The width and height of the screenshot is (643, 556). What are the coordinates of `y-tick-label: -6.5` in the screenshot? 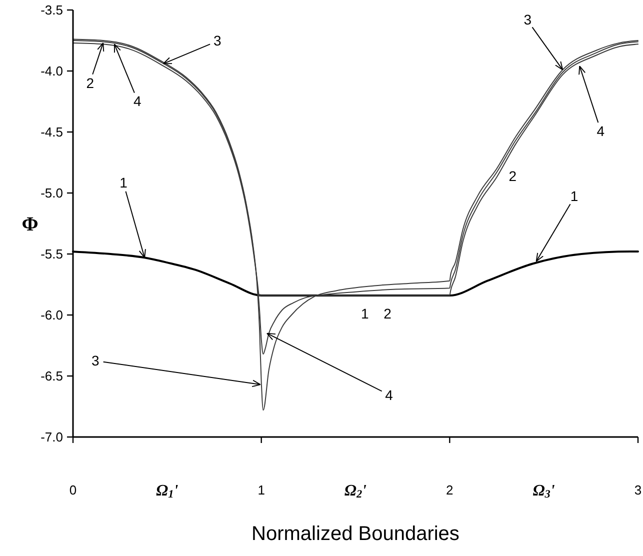 It's located at (51, 376).